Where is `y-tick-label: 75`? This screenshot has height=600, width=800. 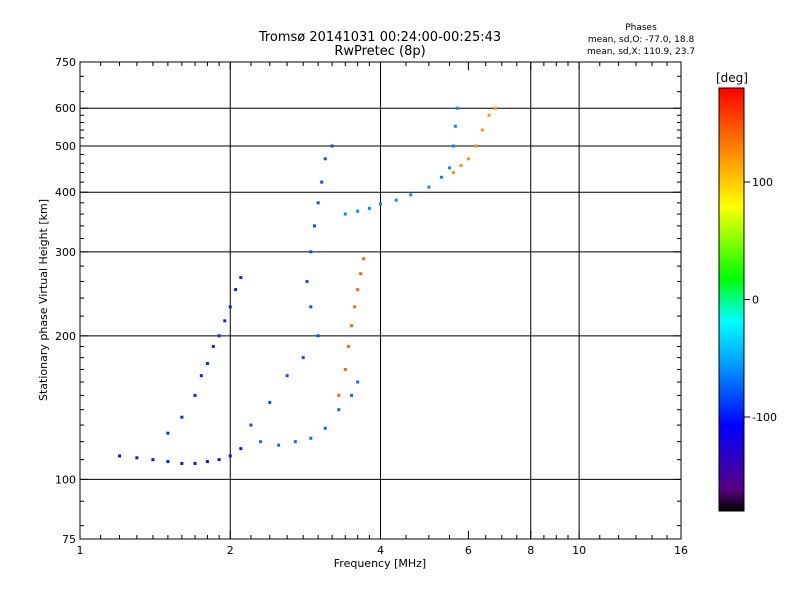
y-tick-label: 75 is located at coordinates (69, 539).